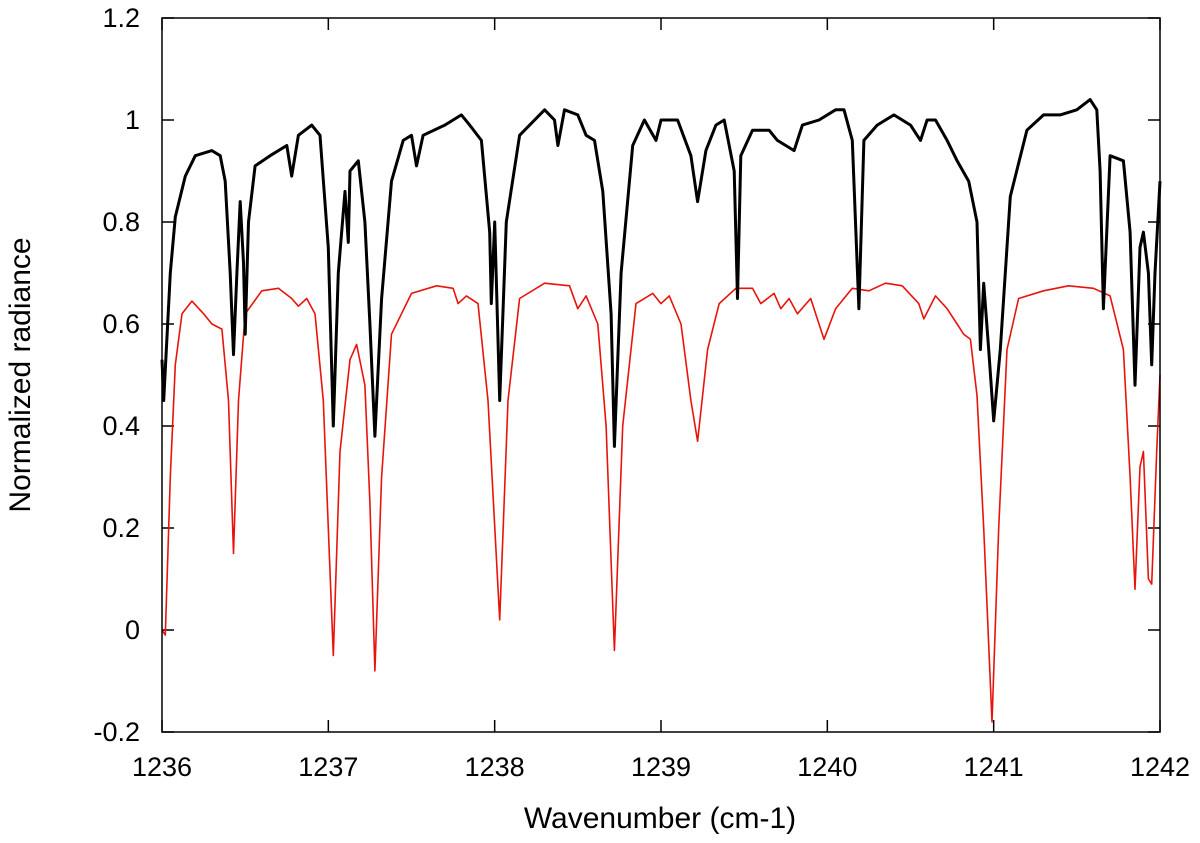 The image size is (1200, 843). Describe the element at coordinates (121, 222) in the screenshot. I see `y-tick-label: 0.8` at that location.